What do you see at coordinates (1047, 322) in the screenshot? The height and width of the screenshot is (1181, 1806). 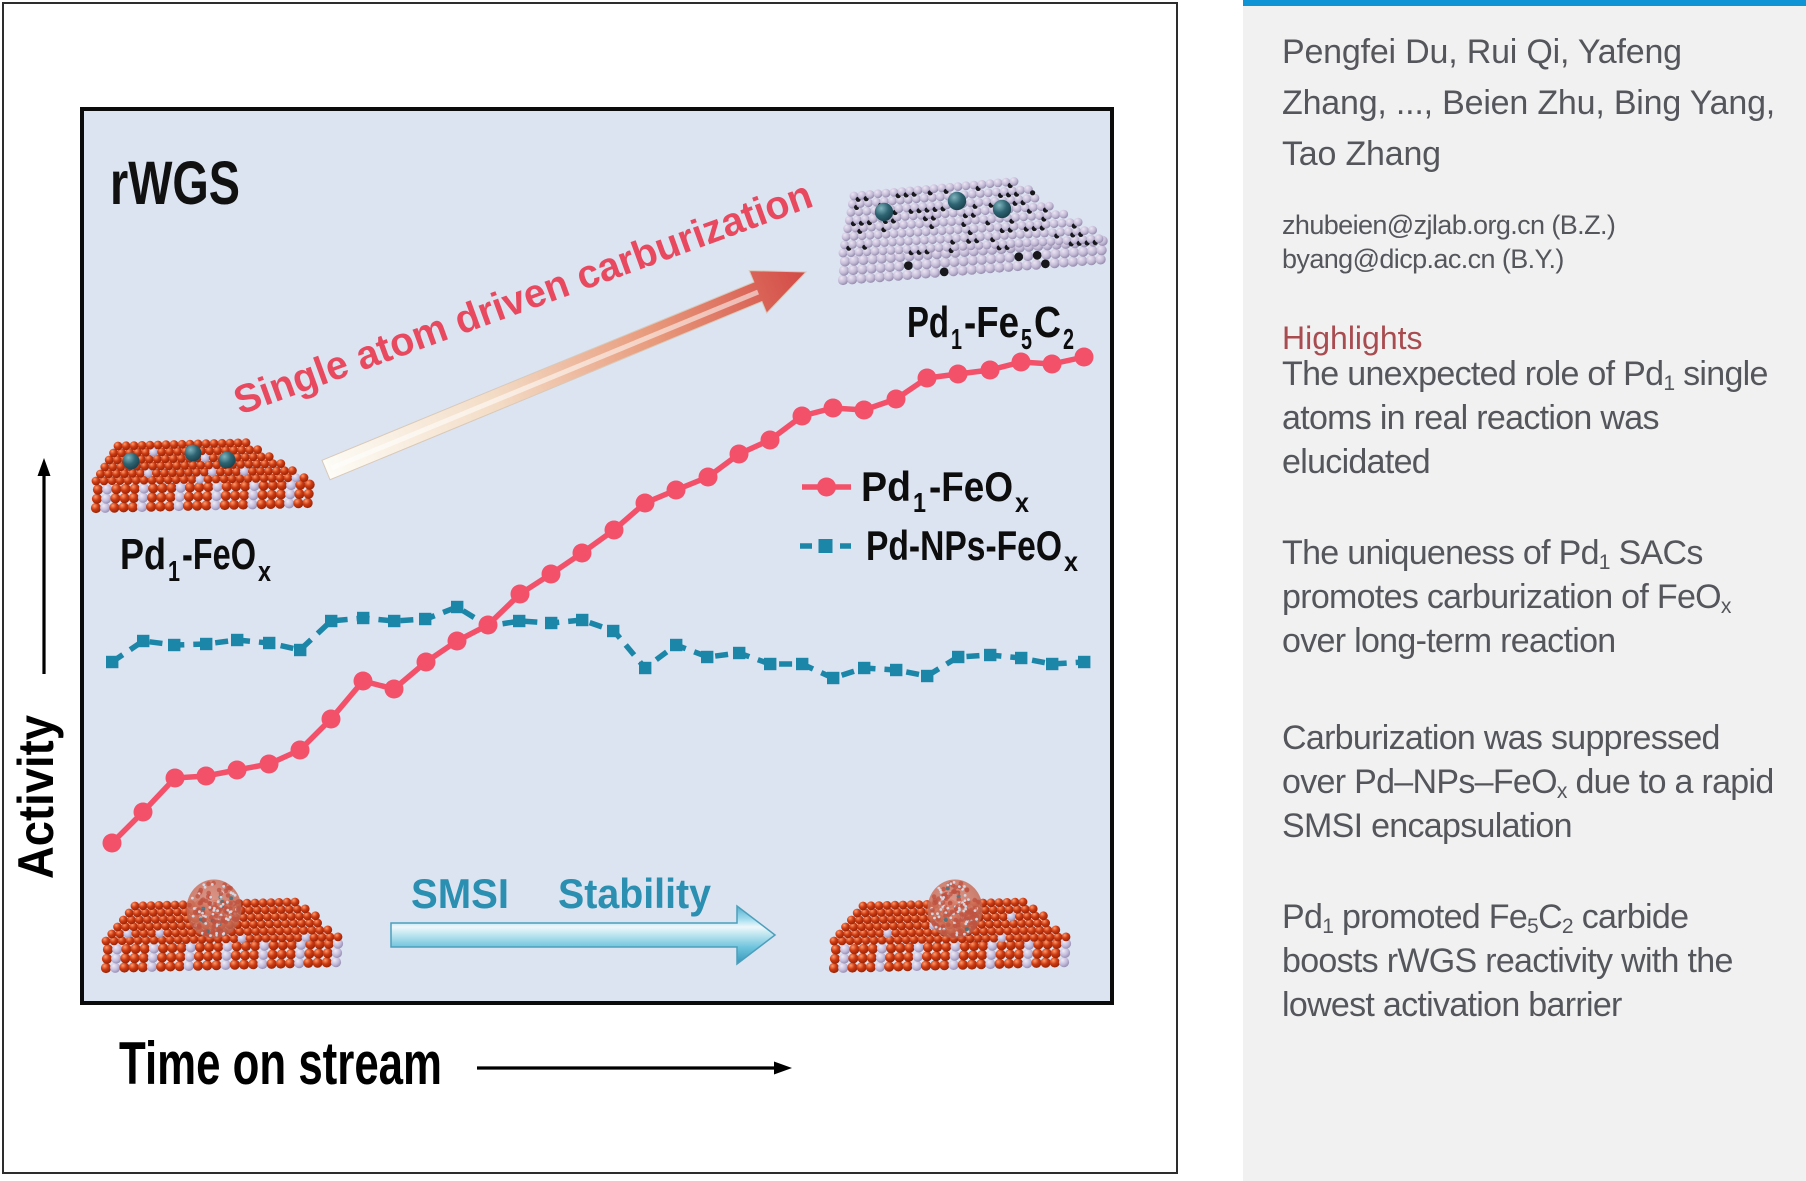 I see `svg-text: C` at bounding box center [1047, 322].